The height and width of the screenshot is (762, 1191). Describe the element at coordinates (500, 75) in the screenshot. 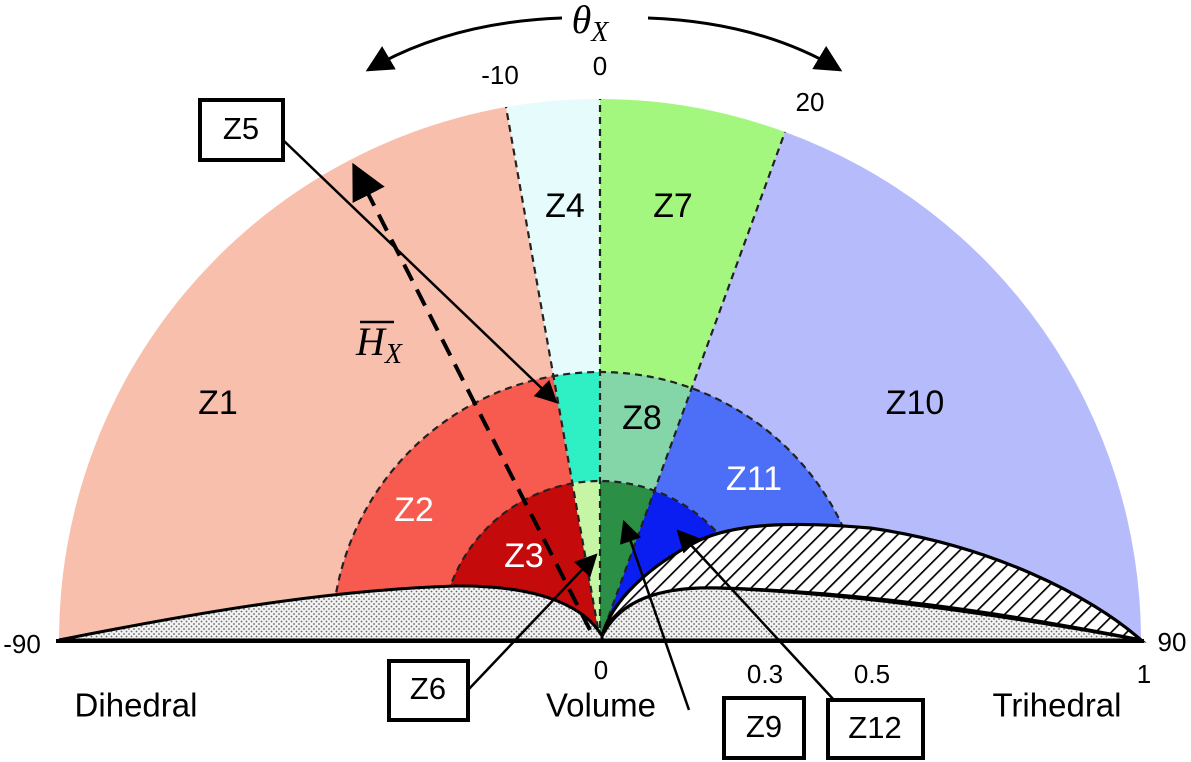

I see `tick-neg10: -10` at that location.